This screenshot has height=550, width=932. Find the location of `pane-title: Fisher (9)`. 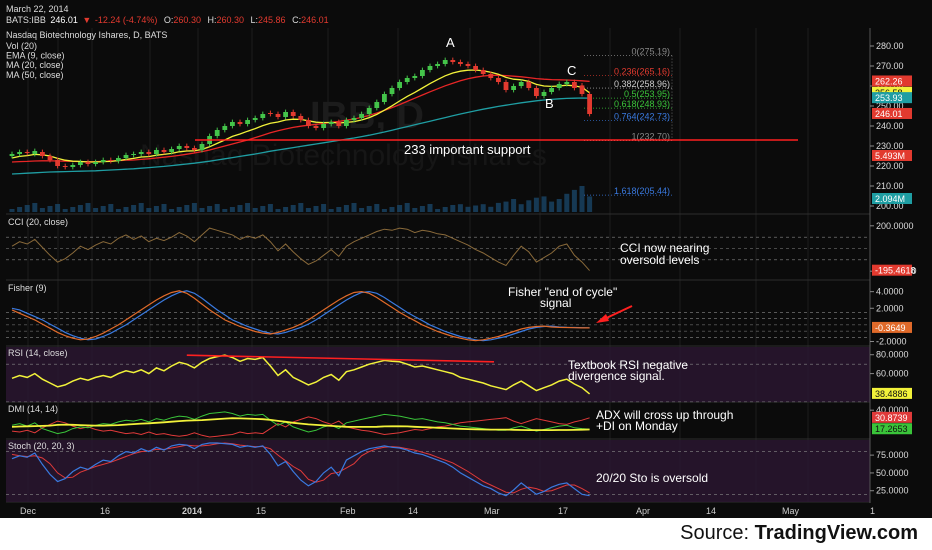

pane-title: Fisher (9) is located at coordinates (27, 288).